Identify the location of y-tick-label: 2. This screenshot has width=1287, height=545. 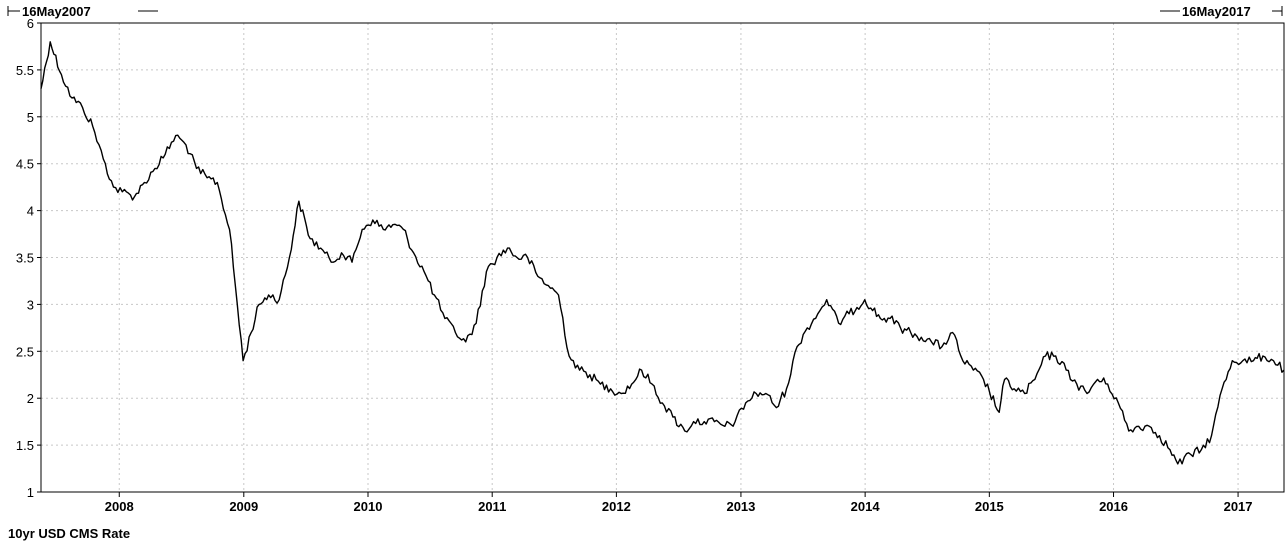
(30, 398).